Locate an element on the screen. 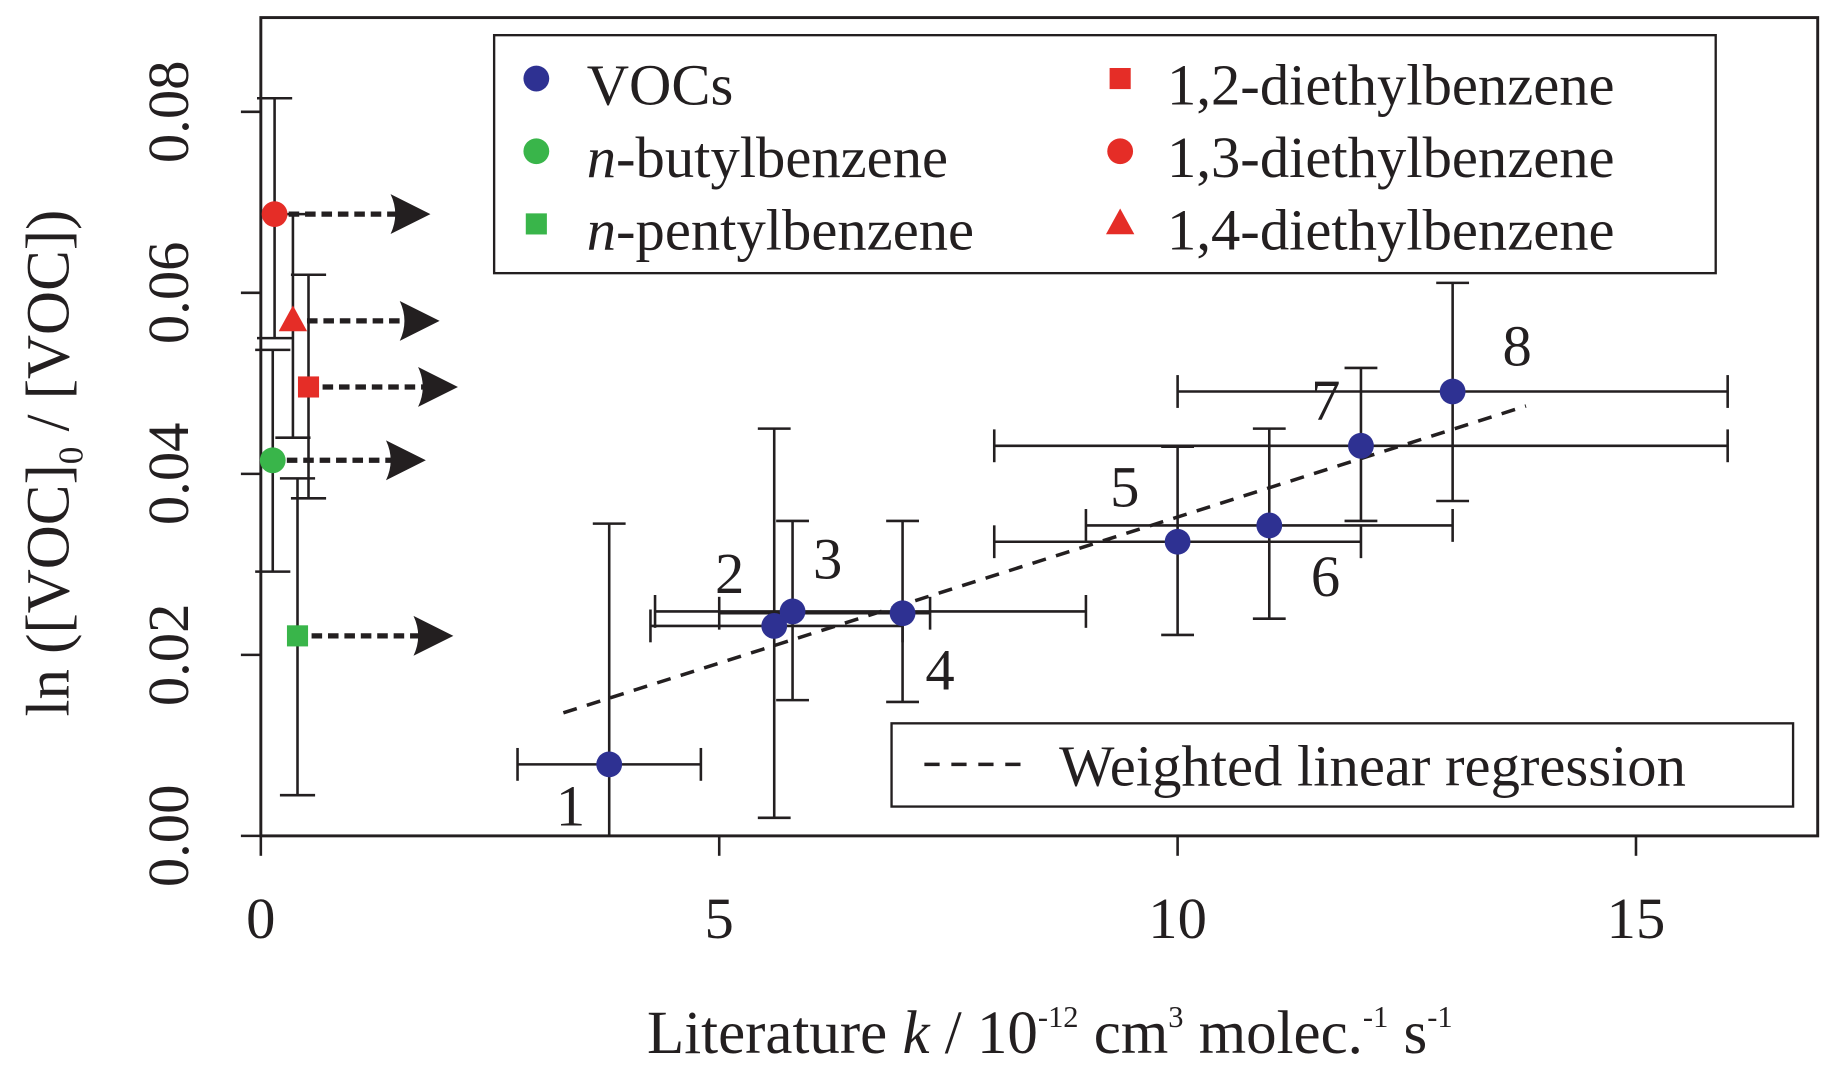 The width and height of the screenshot is (1830, 1068). legend-entry: VOCs is located at coordinates (660, 84).